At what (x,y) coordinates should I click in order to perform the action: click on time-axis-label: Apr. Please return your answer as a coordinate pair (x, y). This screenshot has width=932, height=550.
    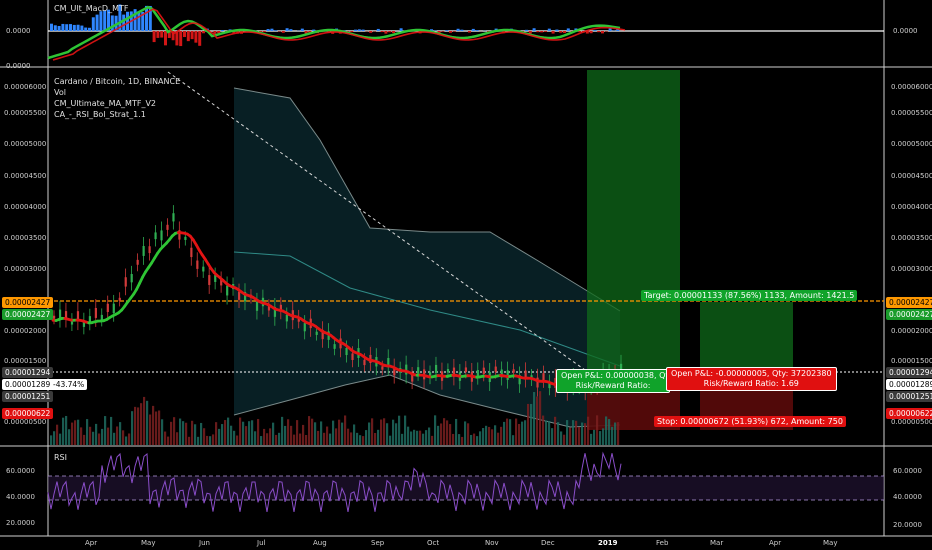
    Looking at the image, I should click on (91, 543).